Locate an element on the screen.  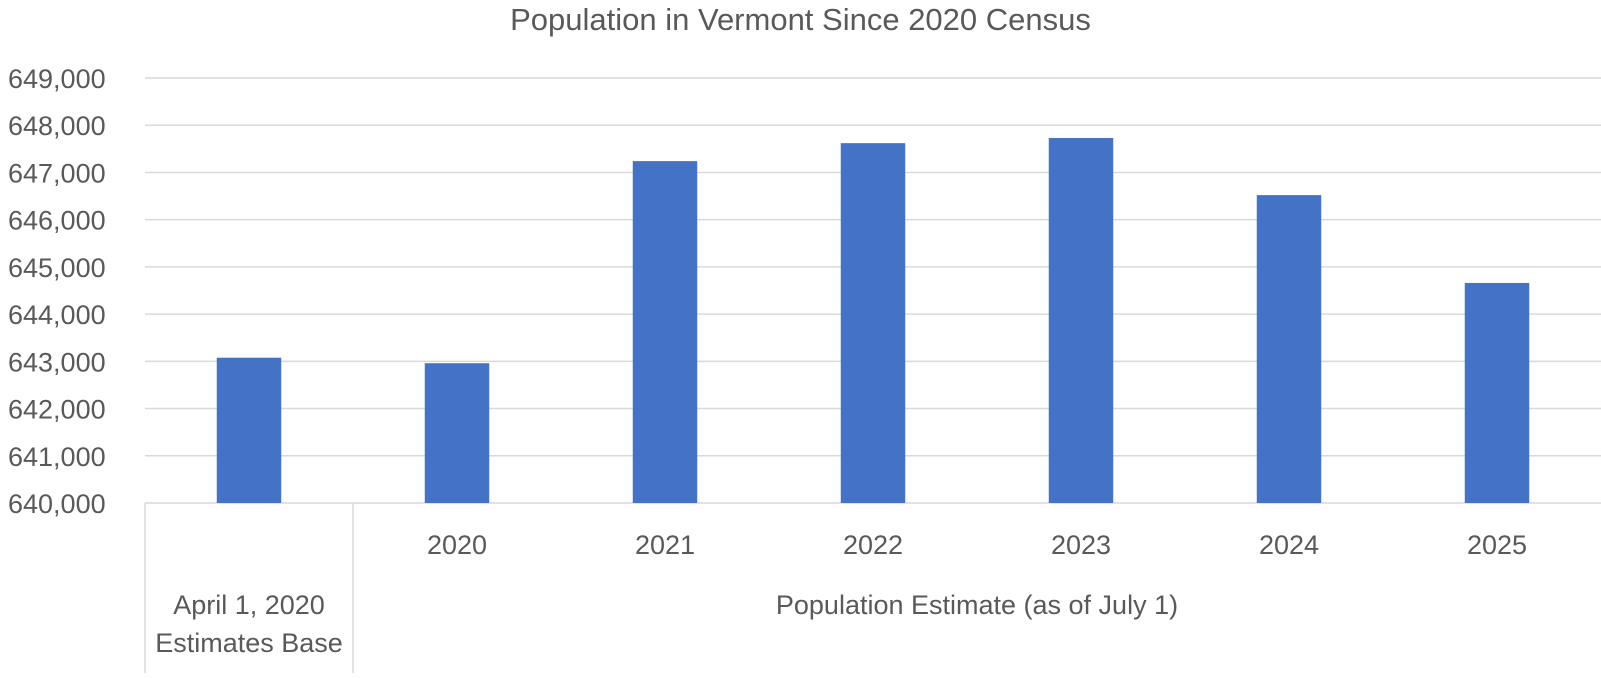
y-tick-label: 644,000 is located at coordinates (57, 315).